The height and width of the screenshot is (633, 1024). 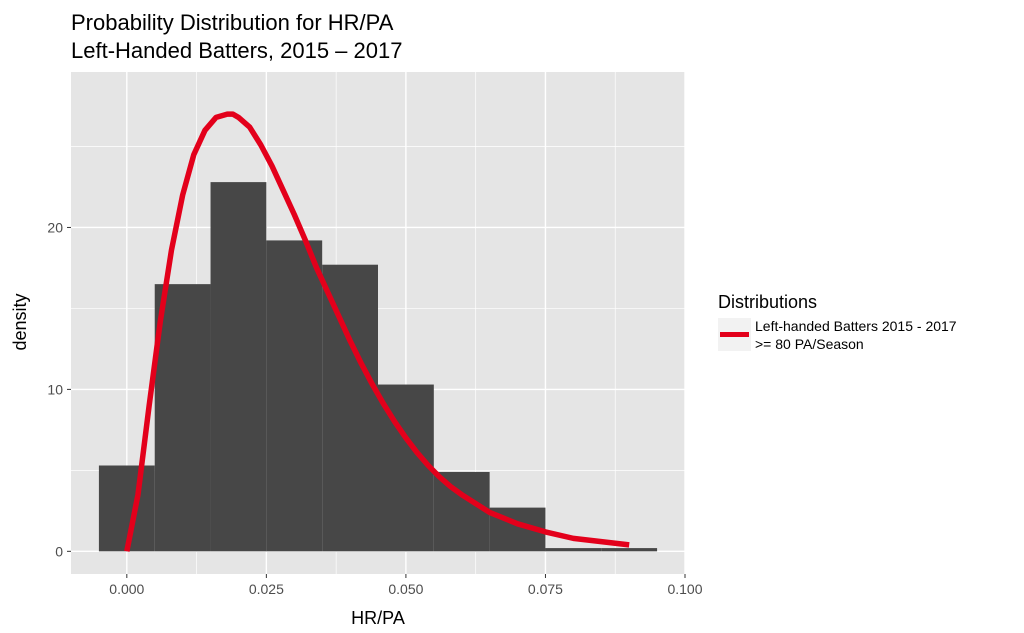 I want to click on y-tick-label: 0, so click(x=59, y=551).